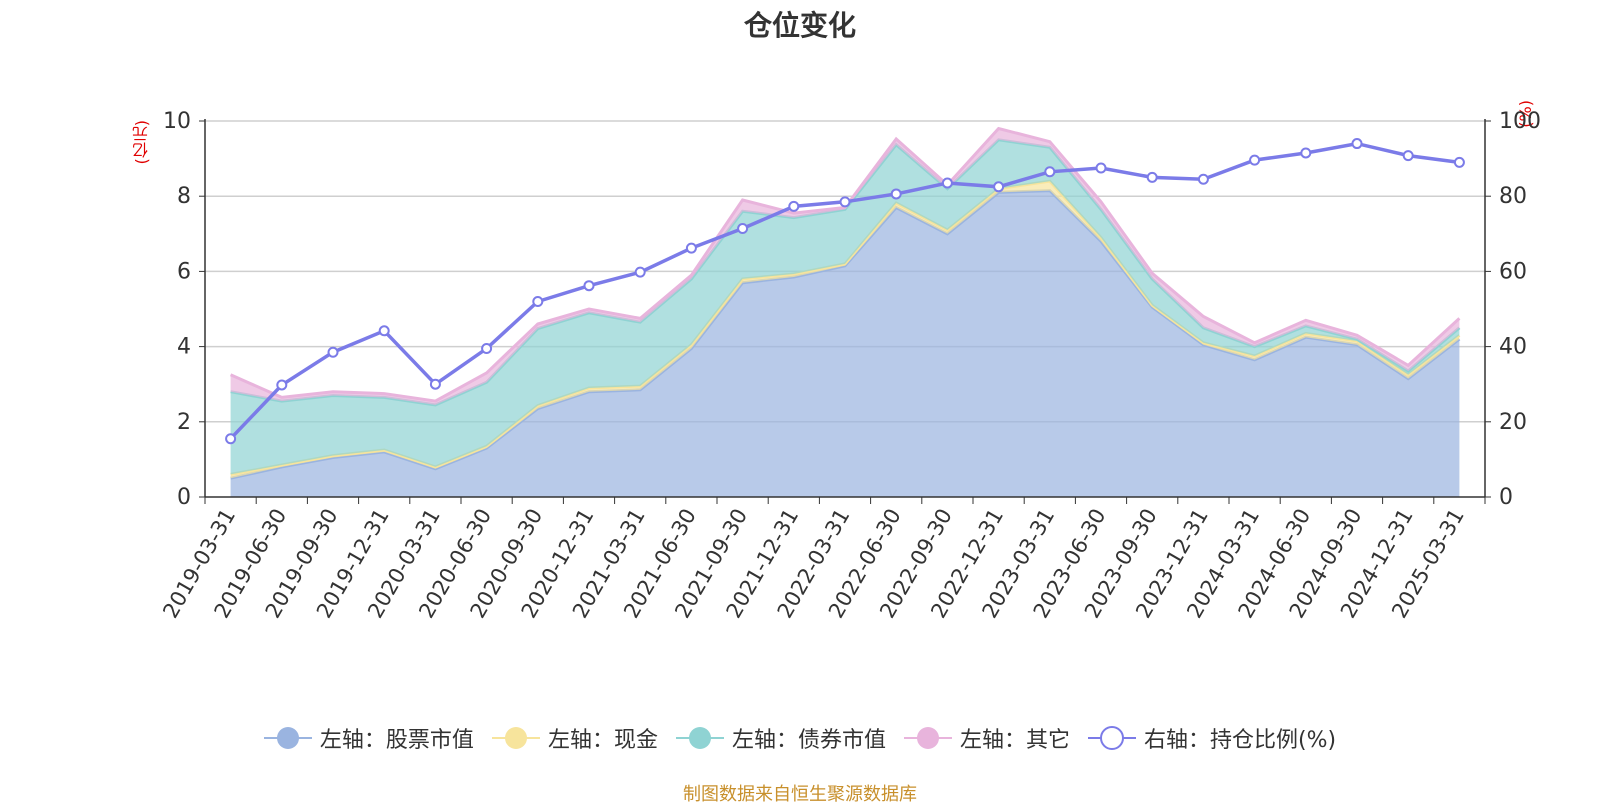  Describe the element at coordinates (1513, 271) in the screenshot. I see `right-tick-label: 60` at that location.